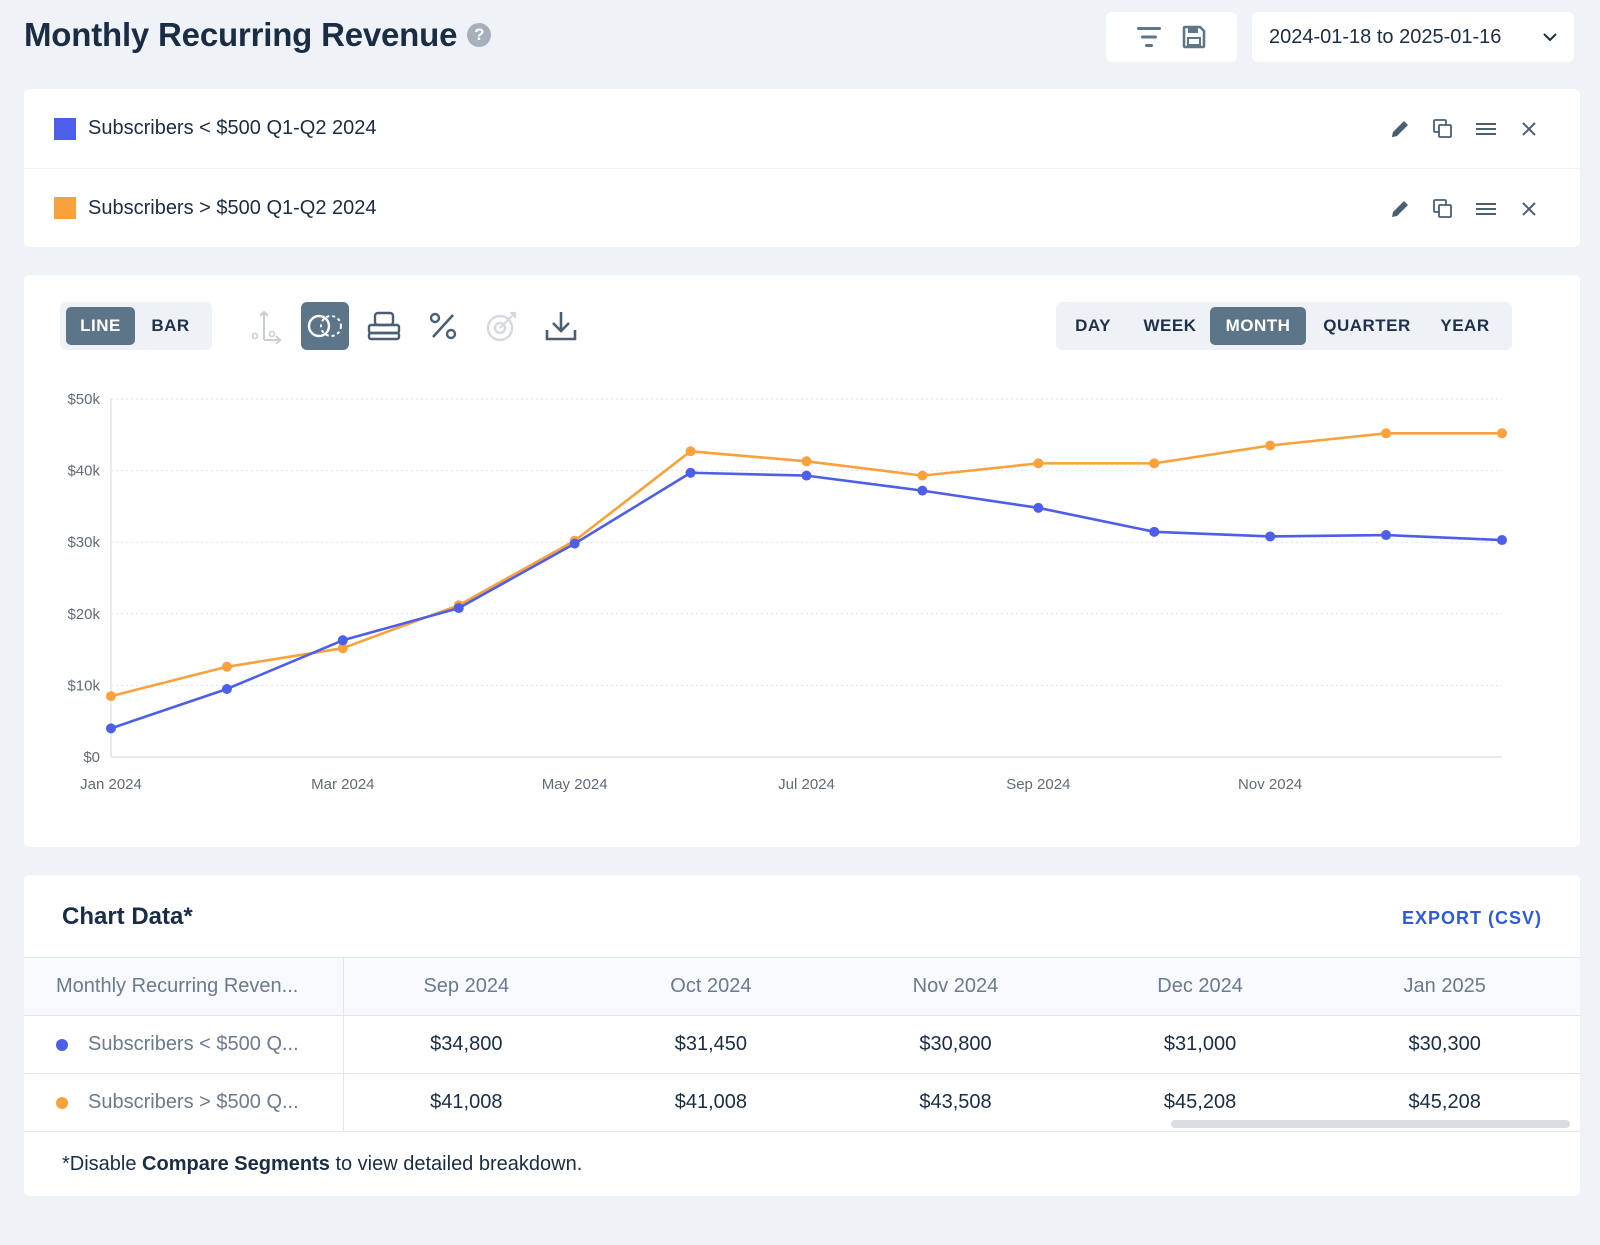 This screenshot has width=1600, height=1245. I want to click on help-icon: ?, so click(479, 35).